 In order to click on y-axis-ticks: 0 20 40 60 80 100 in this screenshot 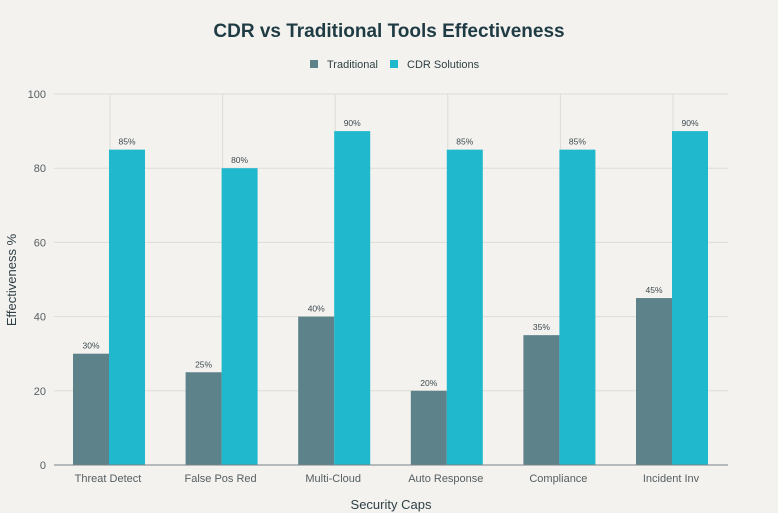, I will do `click(37, 280)`.